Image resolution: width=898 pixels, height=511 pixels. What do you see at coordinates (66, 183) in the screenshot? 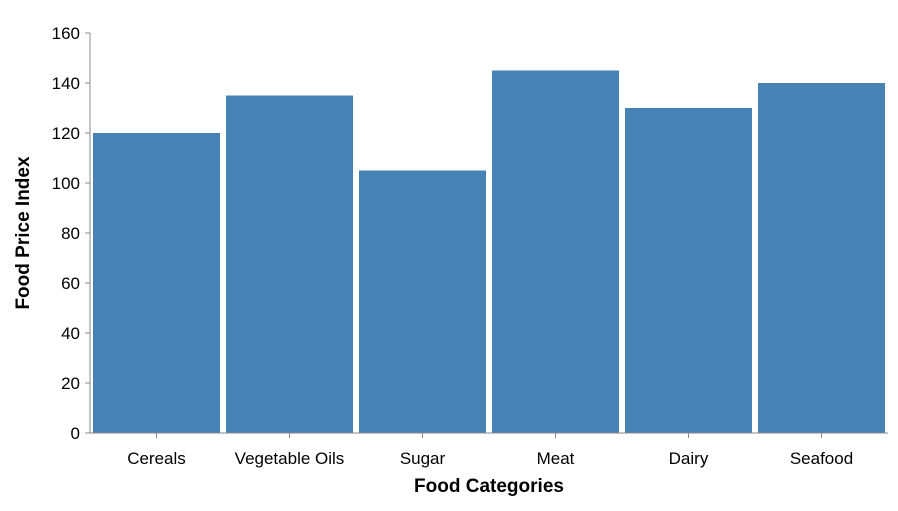
I see `y-tick-label: 100` at bounding box center [66, 183].